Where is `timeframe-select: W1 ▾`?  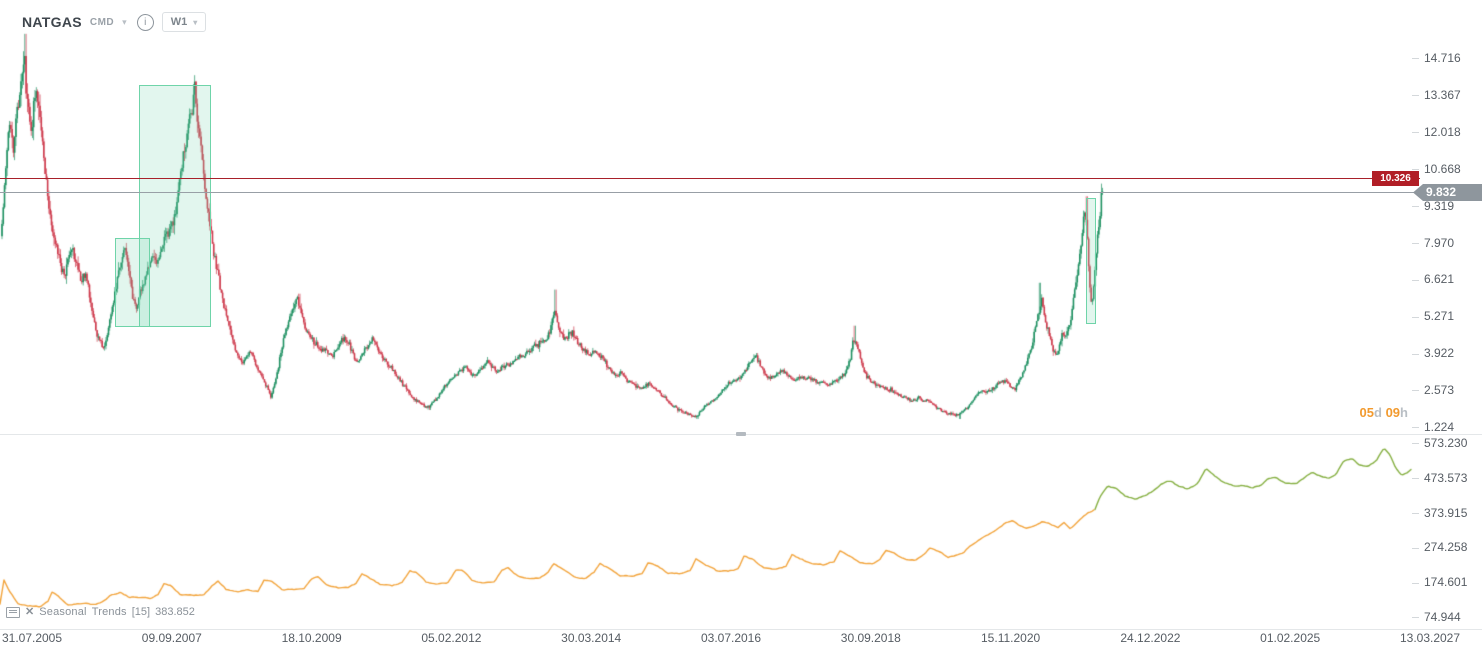 timeframe-select: W1 ▾ is located at coordinates (184, 22).